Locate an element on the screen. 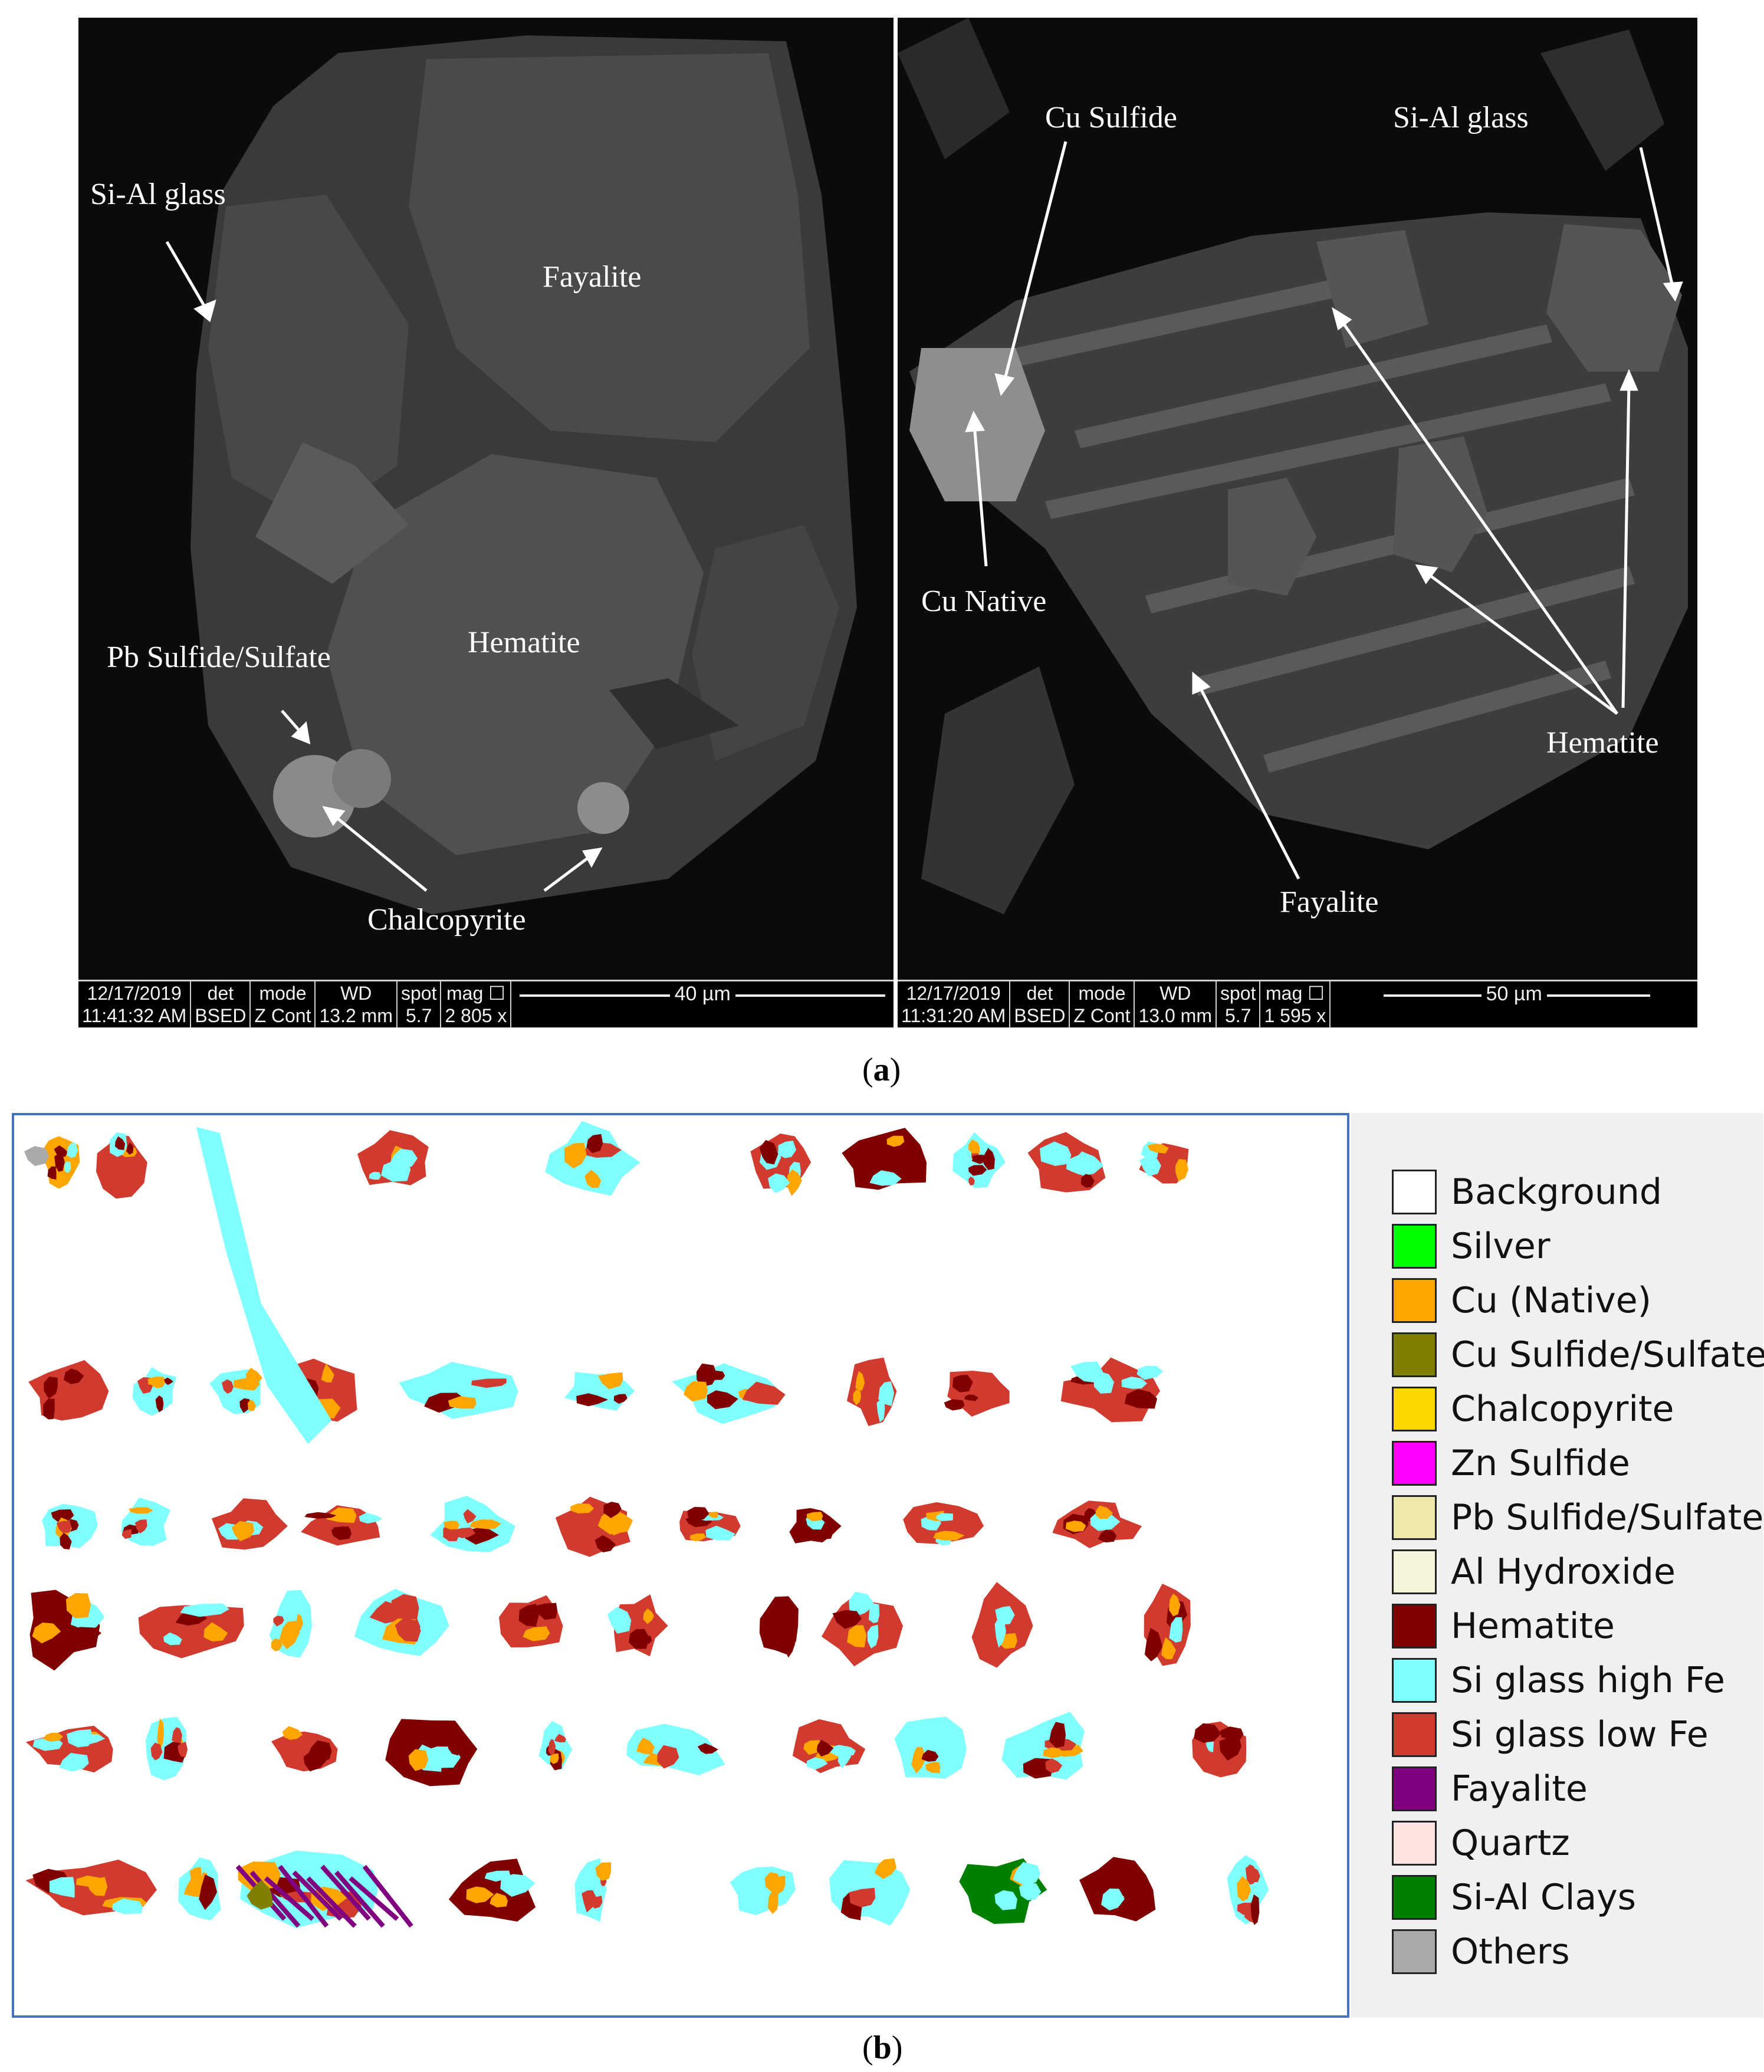 The image size is (1764, 2072). legend-item: Silver is located at coordinates (1472, 1246).